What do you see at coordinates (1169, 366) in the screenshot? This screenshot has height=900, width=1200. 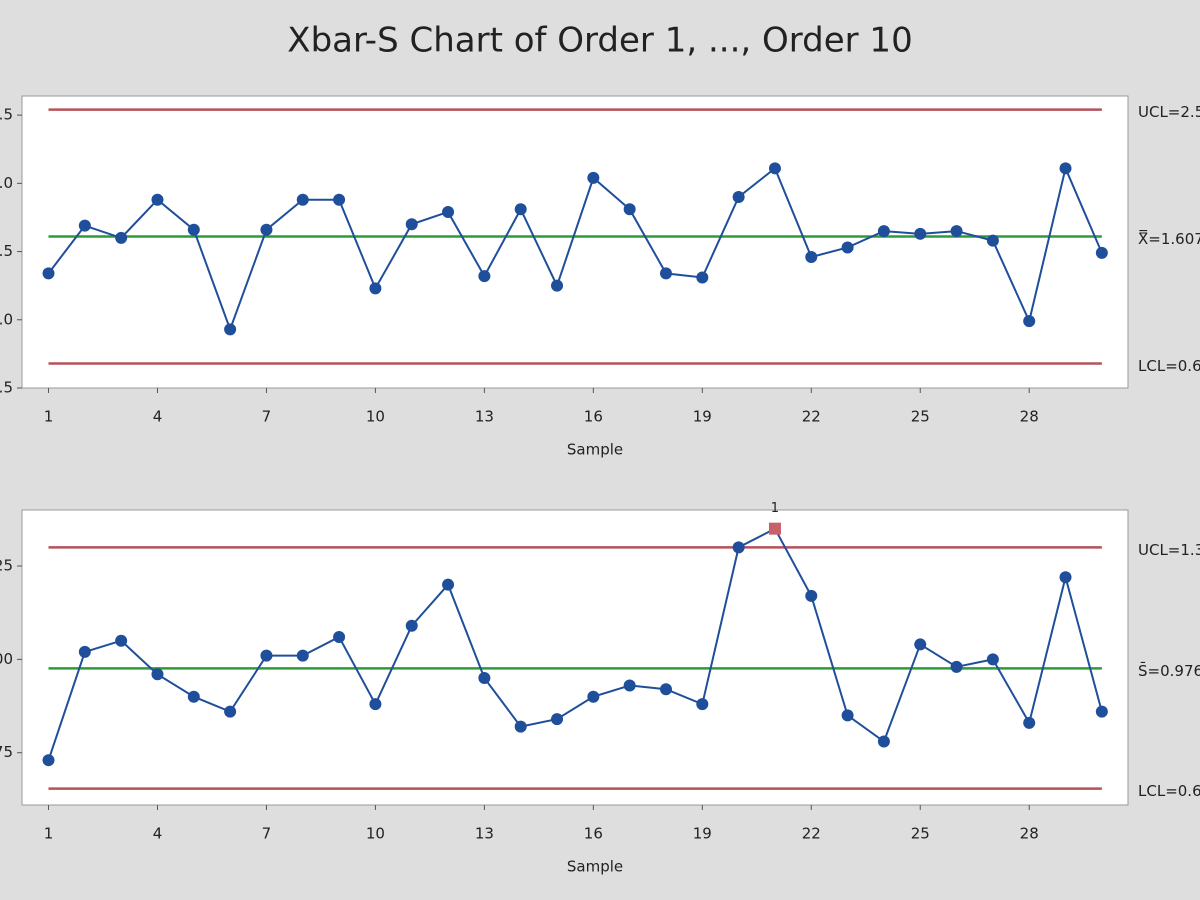 I see `control-label: LCL=0.674` at bounding box center [1169, 366].